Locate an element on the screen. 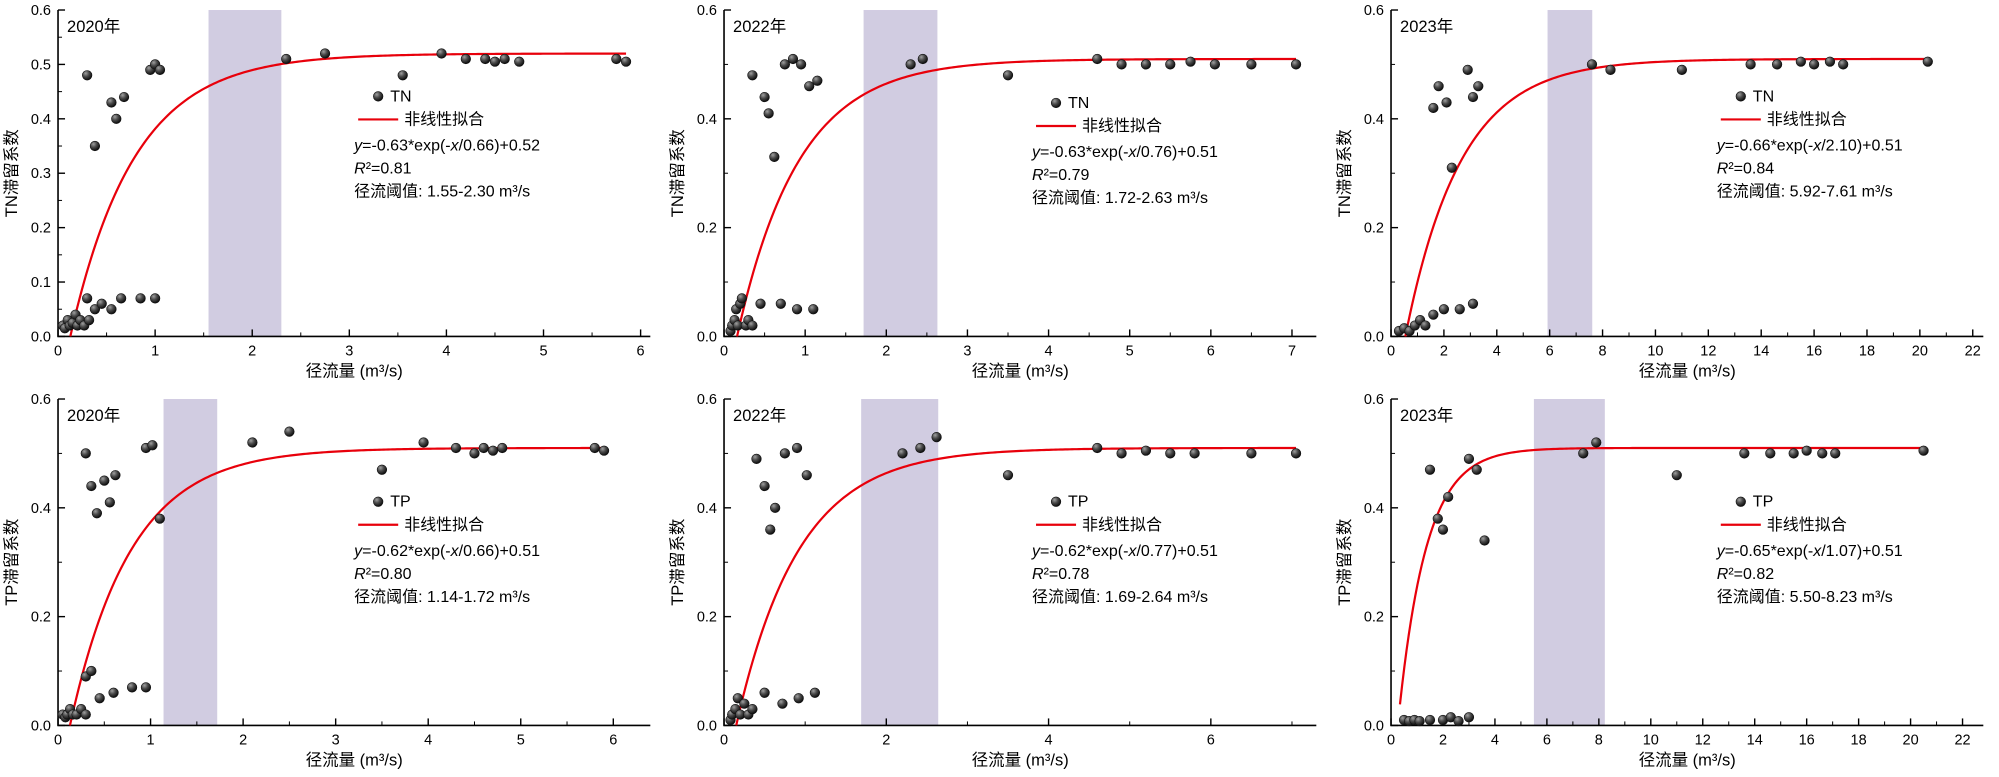 This screenshot has height=777, width=1999. legend-equation: y=-0.62*exp(-x/0.77)+0.51 is located at coordinates (1124, 550).